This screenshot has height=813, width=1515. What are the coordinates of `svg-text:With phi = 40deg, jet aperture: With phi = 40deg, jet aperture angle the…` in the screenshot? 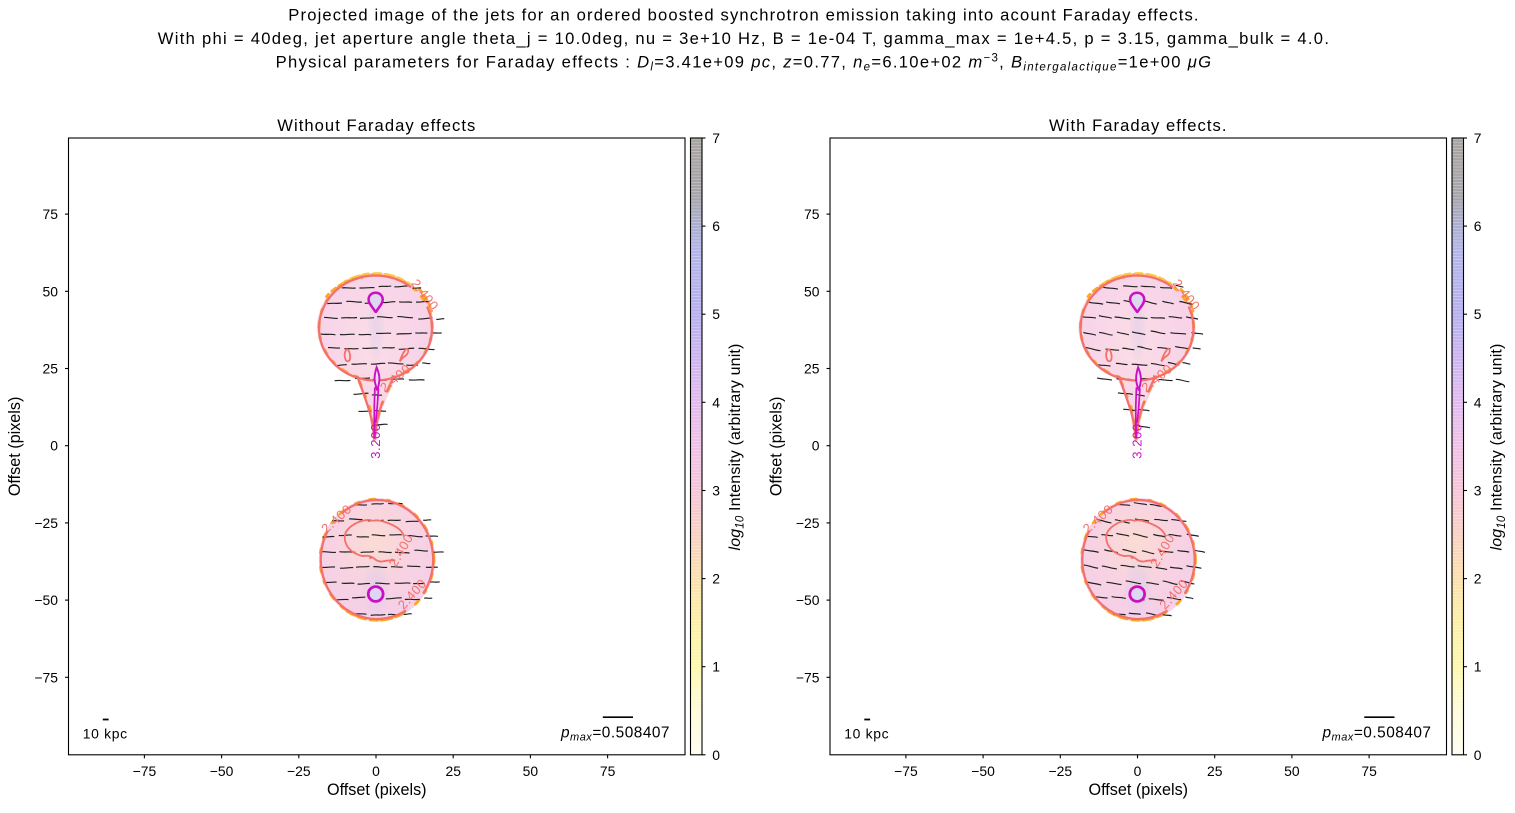 It's located at (744, 38).